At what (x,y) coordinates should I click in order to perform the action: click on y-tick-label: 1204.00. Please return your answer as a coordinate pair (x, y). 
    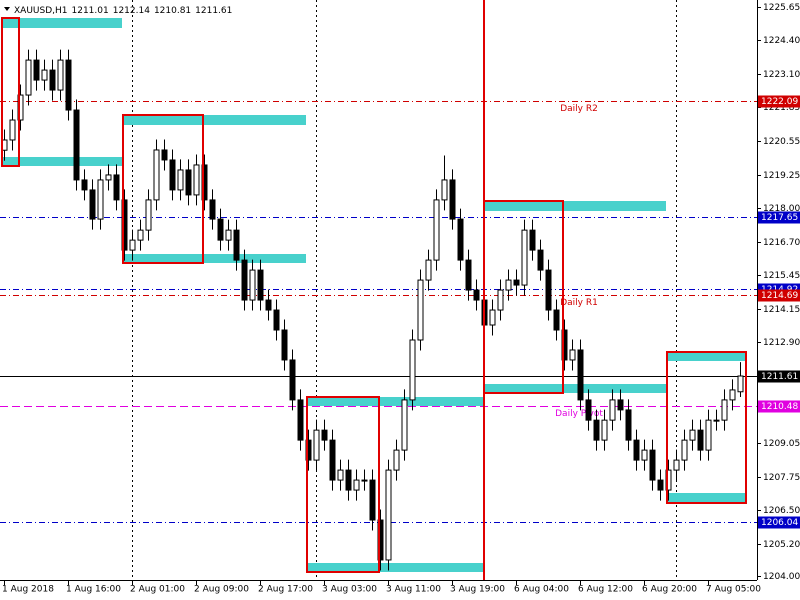
    Looking at the image, I should click on (781, 577).